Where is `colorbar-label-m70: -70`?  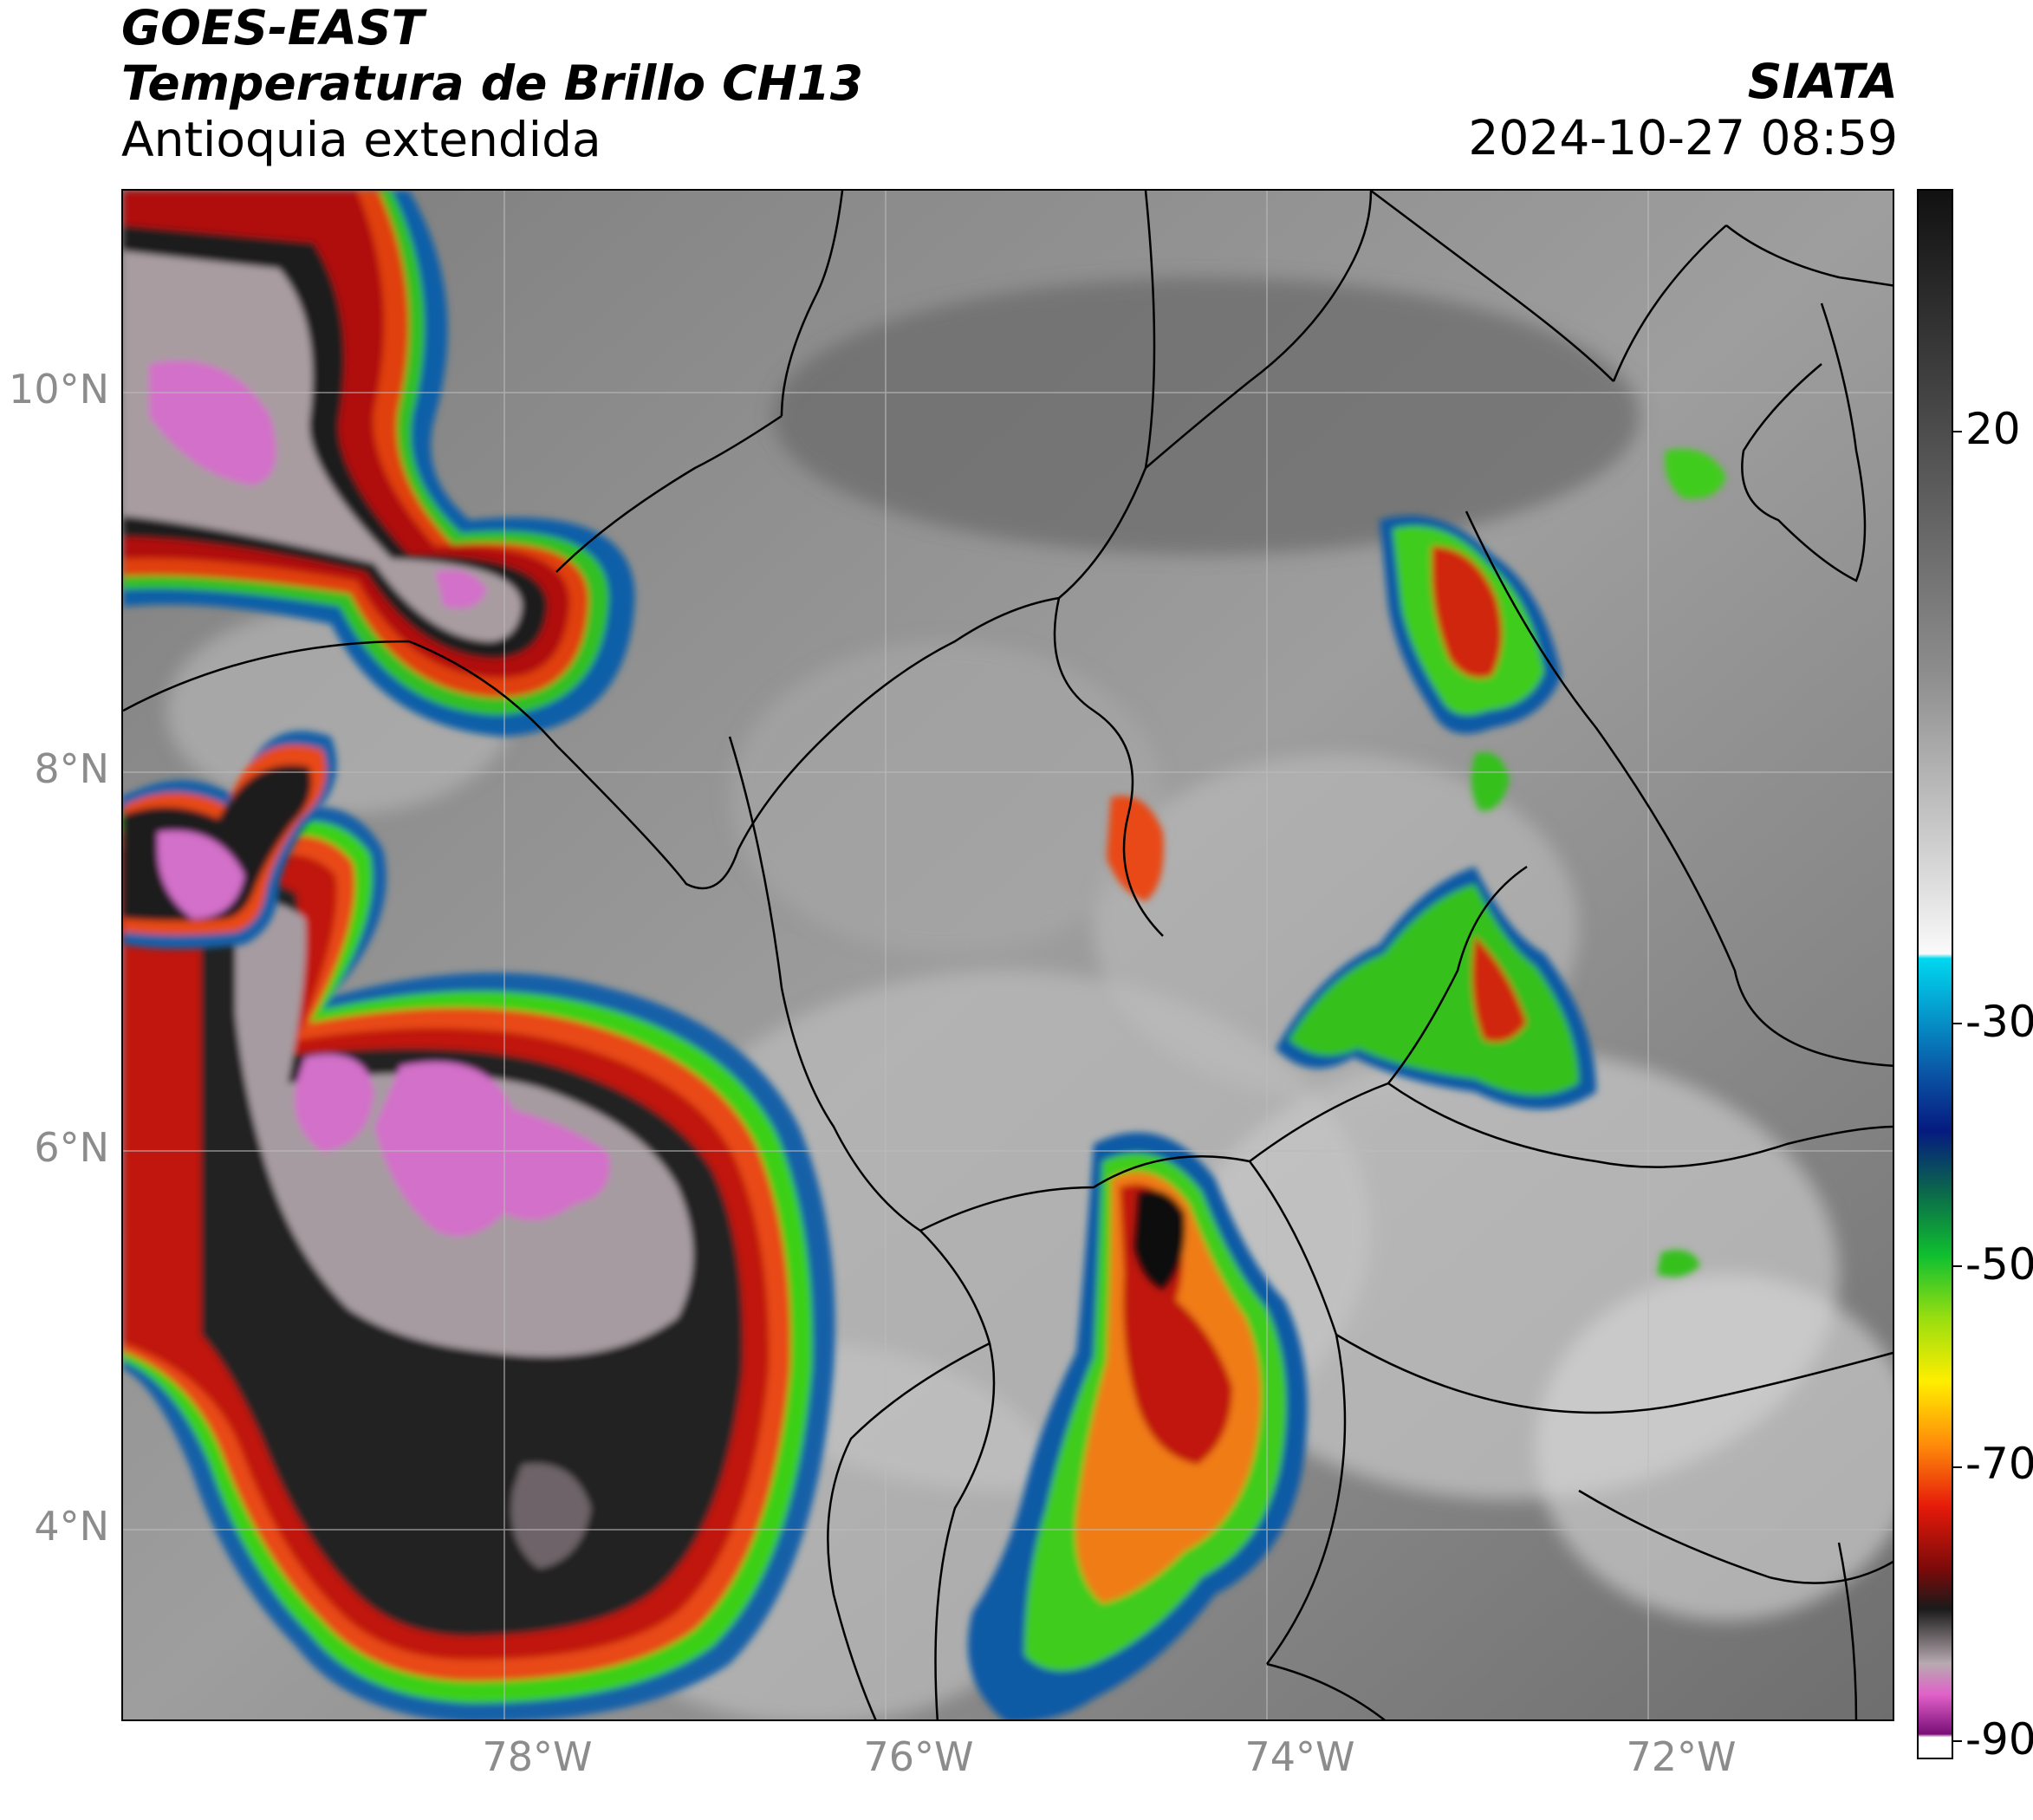 colorbar-label-m70: -70 is located at coordinates (1999, 1464).